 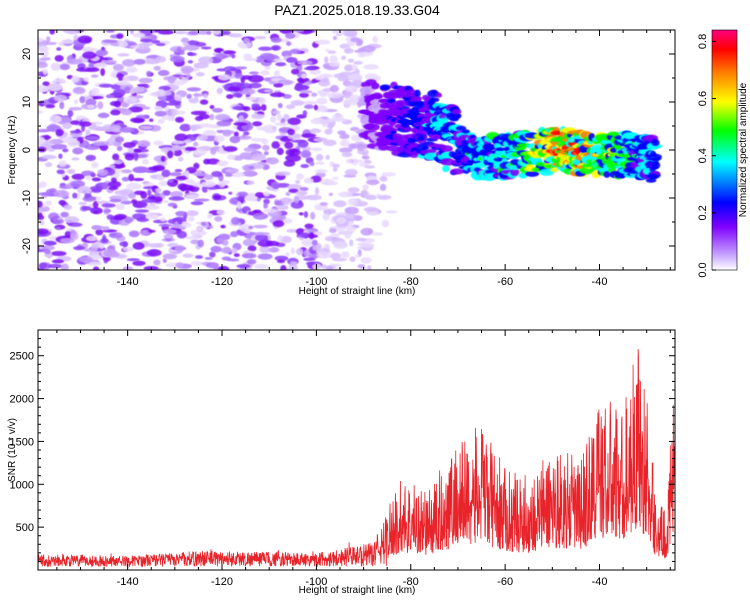 What do you see at coordinates (222, 282) in the screenshot?
I see `spectrogram-x-tick-label: -120` at bounding box center [222, 282].